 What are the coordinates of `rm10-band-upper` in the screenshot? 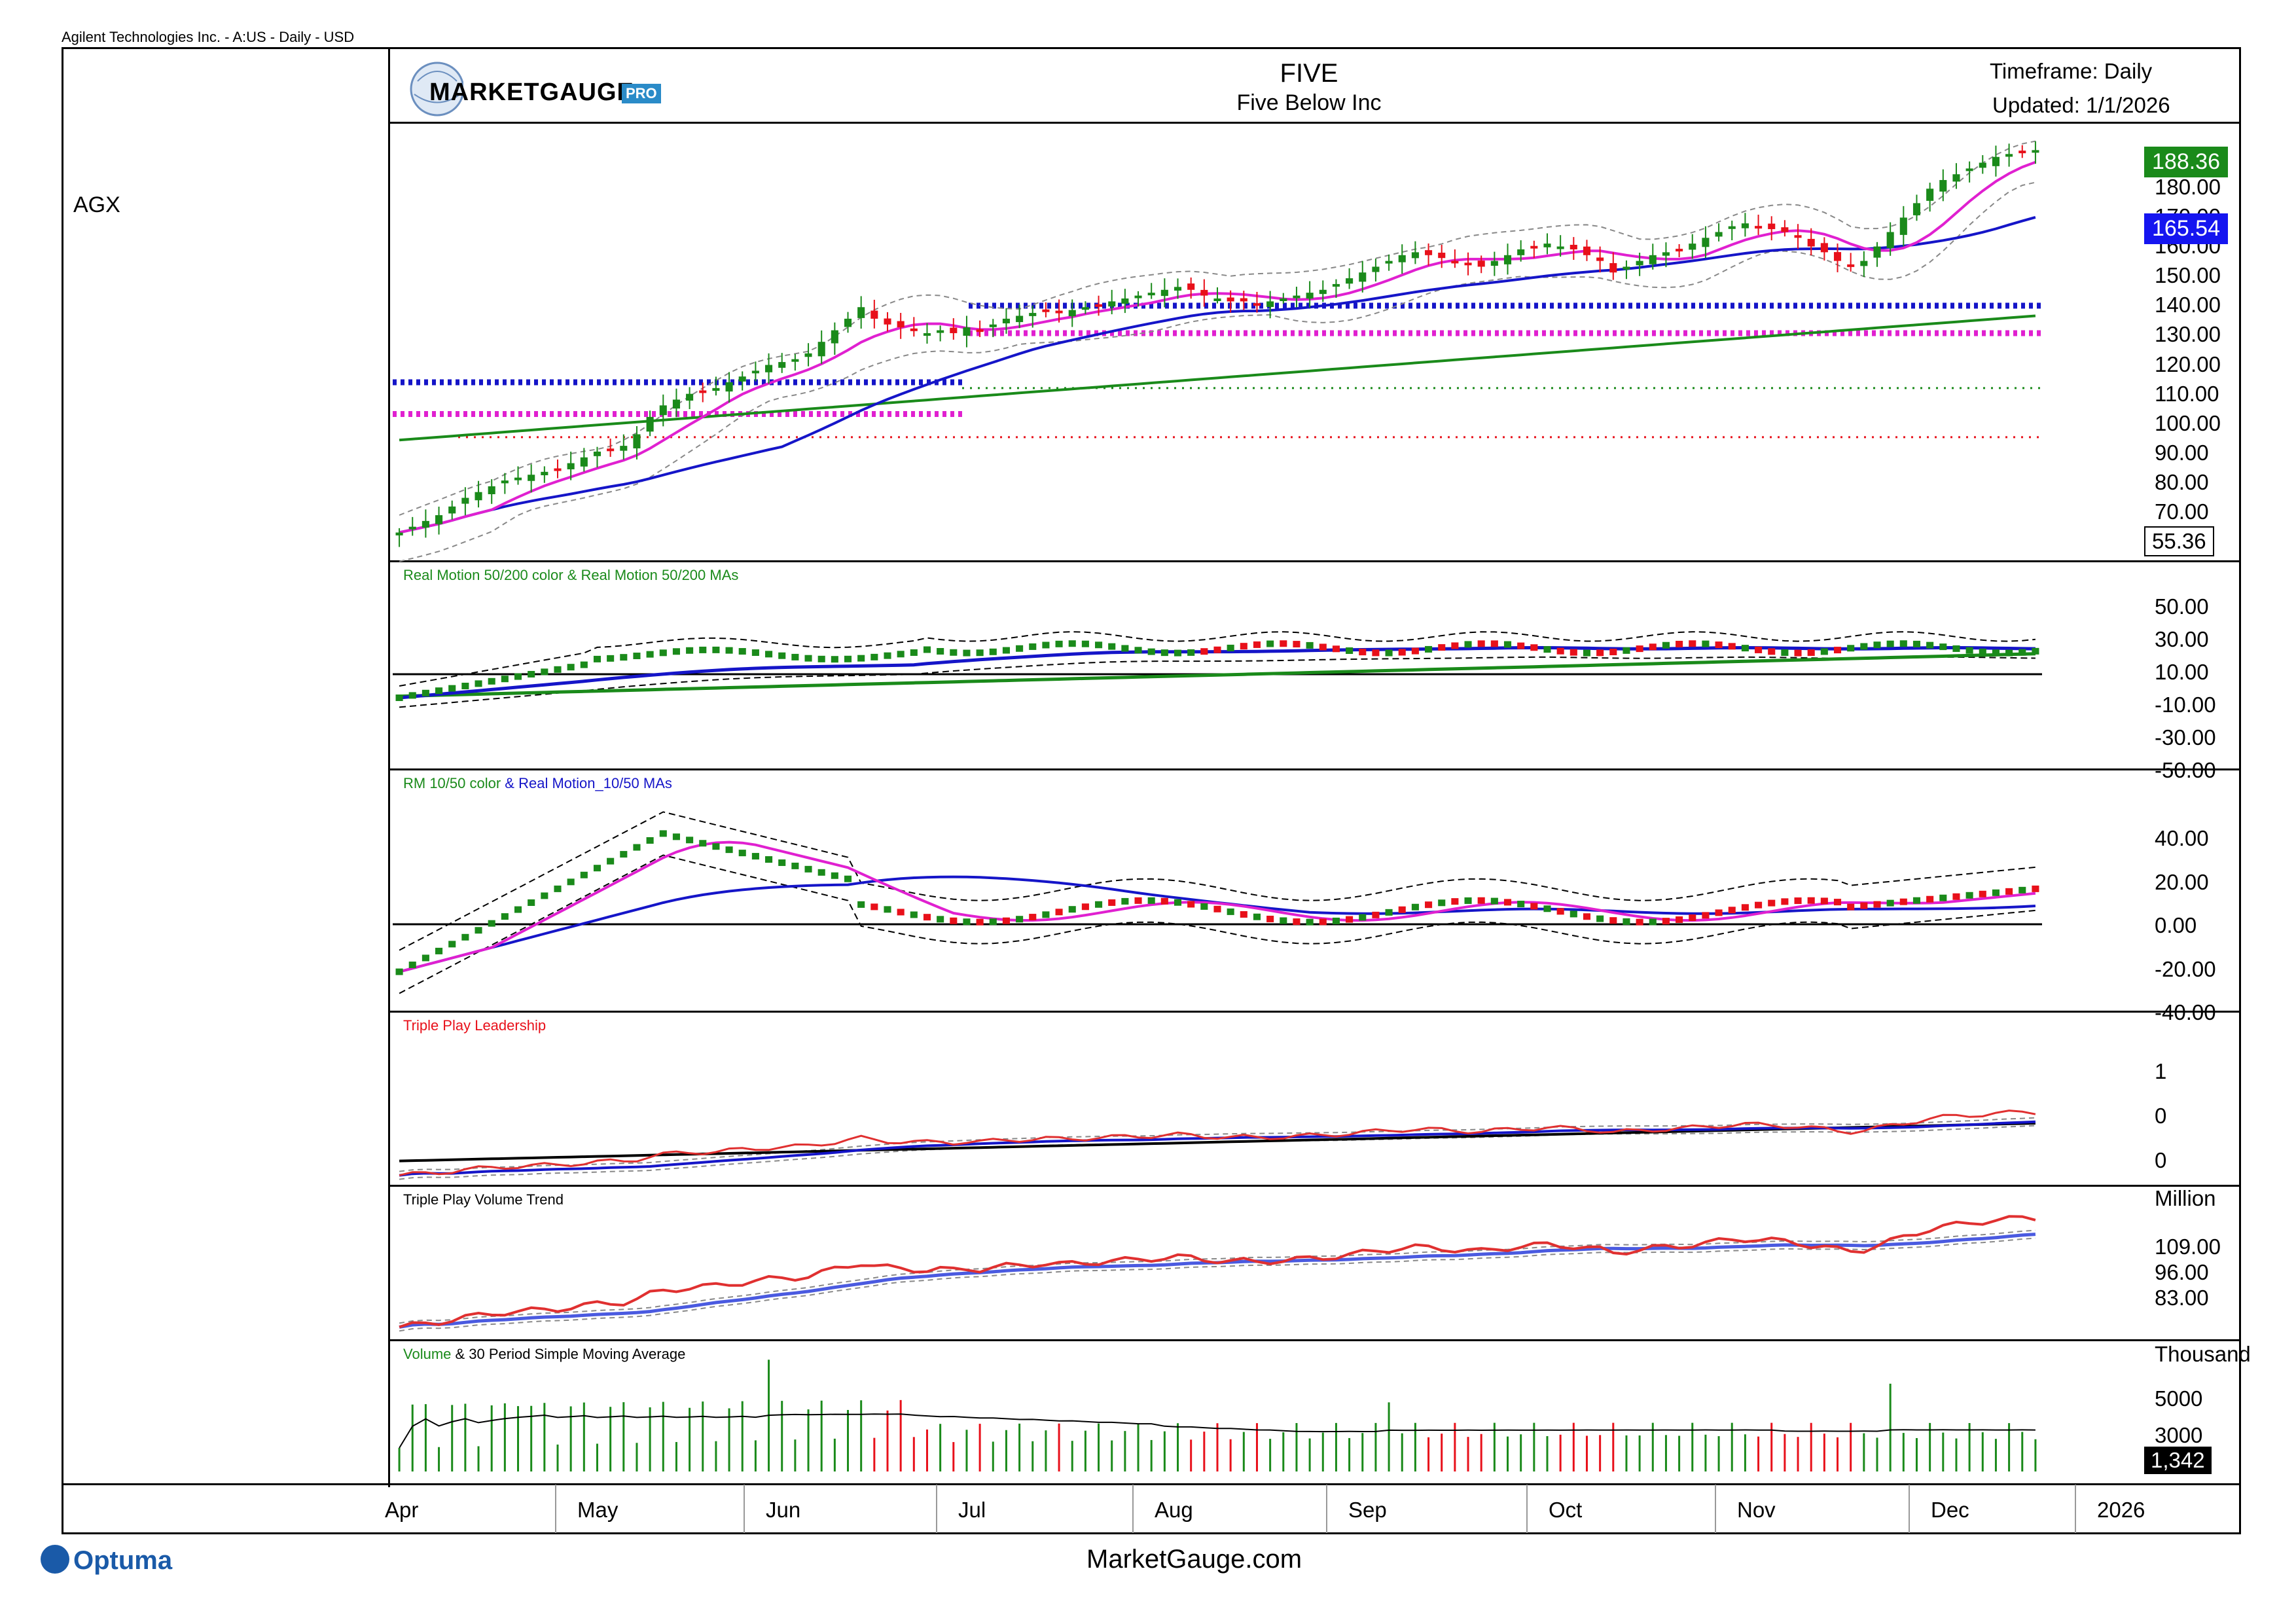 It's located at (1217, 881).